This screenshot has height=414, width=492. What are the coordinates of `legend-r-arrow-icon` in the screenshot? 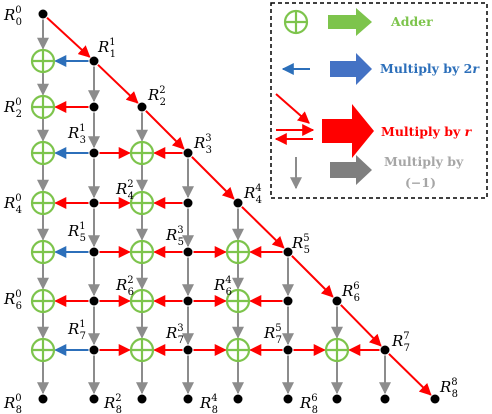 It's located at (348, 131).